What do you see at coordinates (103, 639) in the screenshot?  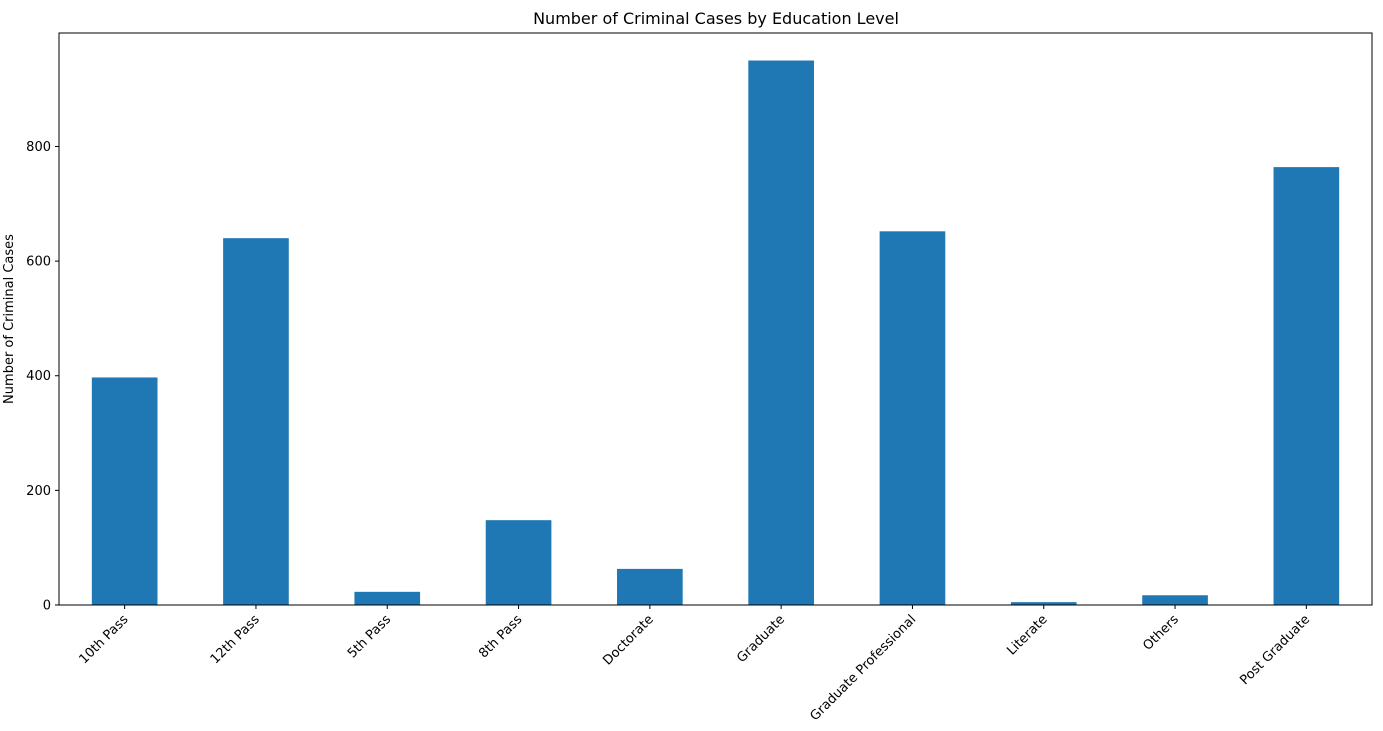 I see `x-tick-label: 10th Pass` at bounding box center [103, 639].